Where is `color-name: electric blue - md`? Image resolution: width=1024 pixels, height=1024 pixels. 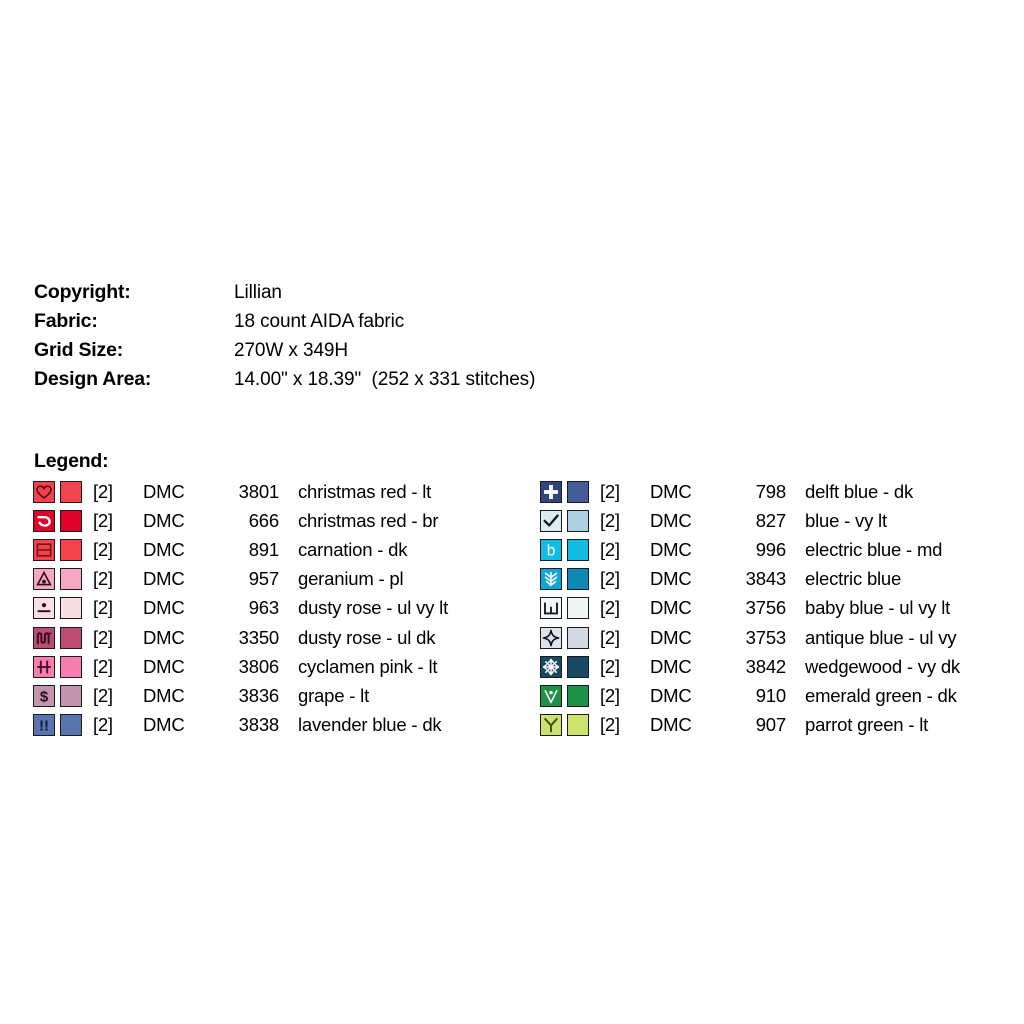
color-name: electric blue - md is located at coordinates (874, 549).